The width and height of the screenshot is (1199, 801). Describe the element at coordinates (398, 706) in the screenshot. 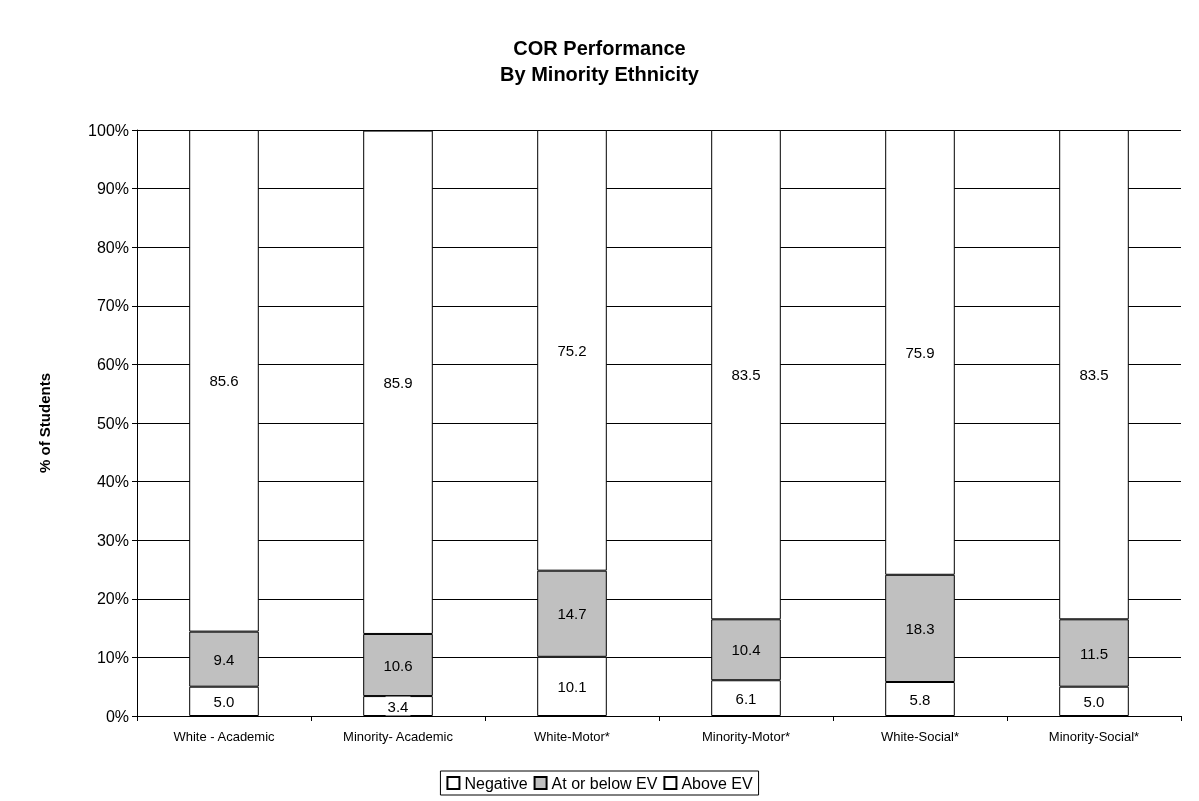

I see `data-label: 3.4` at that location.